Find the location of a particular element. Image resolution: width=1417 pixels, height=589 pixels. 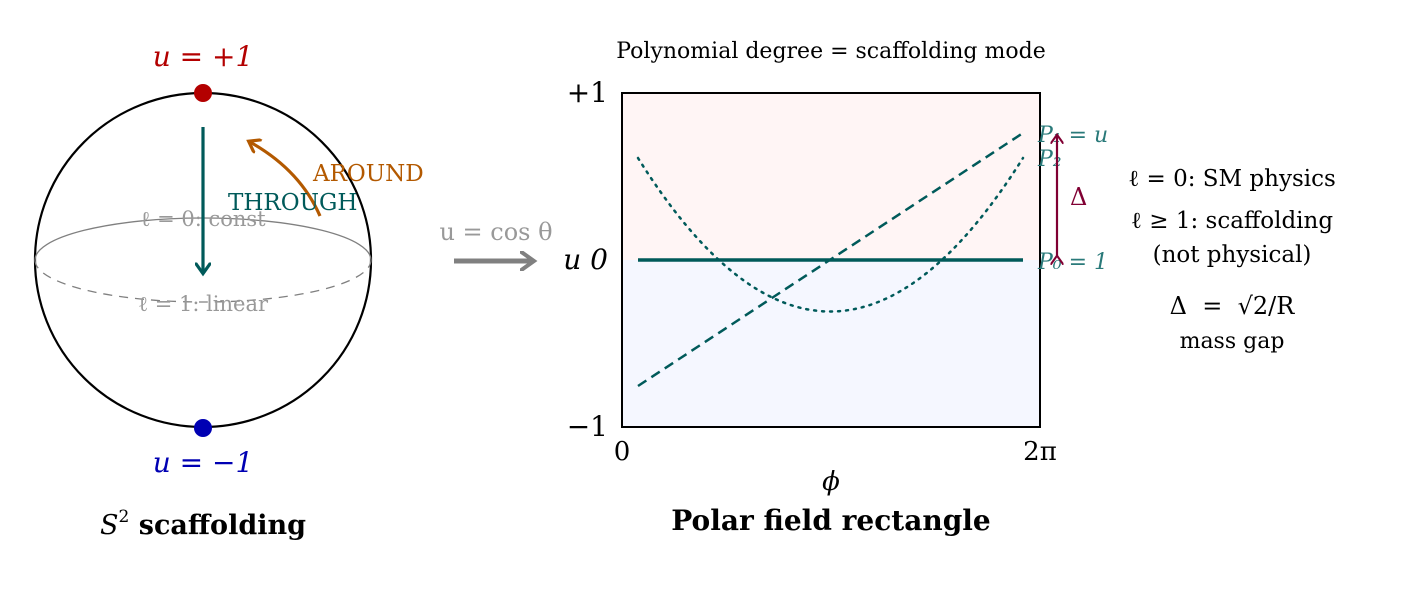

label-p0: P₀ = 1 is located at coordinates (1072, 262).